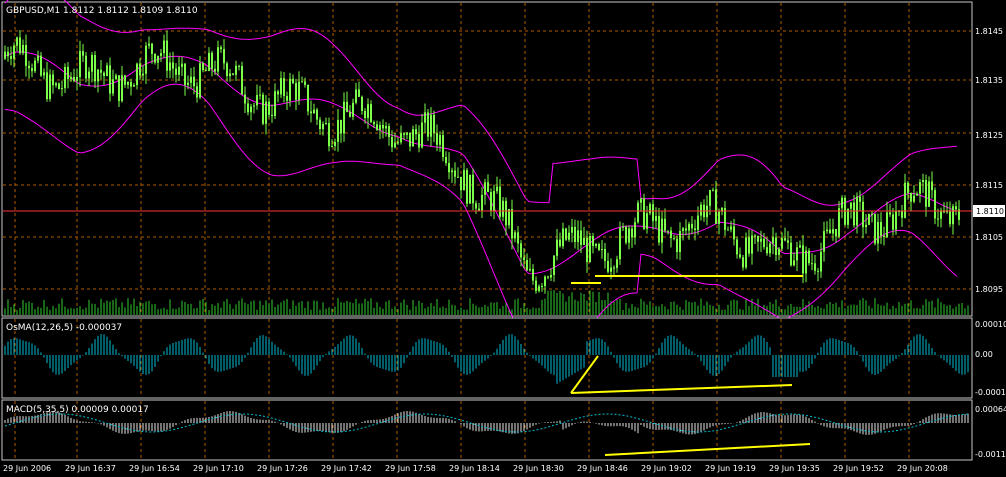  What do you see at coordinates (707, 449) in the screenshot?
I see `macd-trendline` at bounding box center [707, 449].